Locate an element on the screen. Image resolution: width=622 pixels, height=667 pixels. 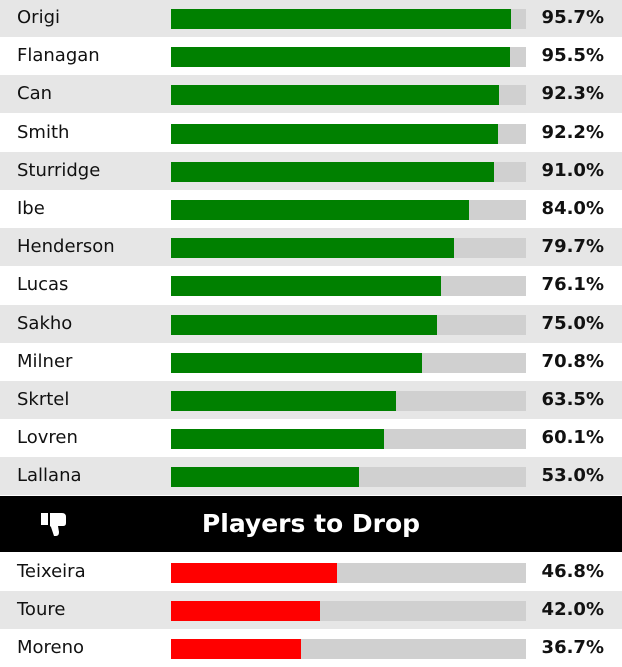
rating-value: 75.0% is located at coordinates (572, 323).